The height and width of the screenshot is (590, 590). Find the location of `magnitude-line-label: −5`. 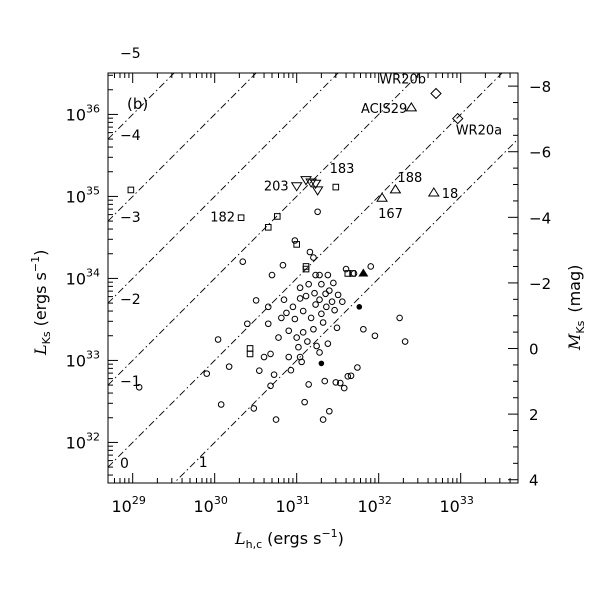

magnitude-line-label: −5 is located at coordinates (130, 54).